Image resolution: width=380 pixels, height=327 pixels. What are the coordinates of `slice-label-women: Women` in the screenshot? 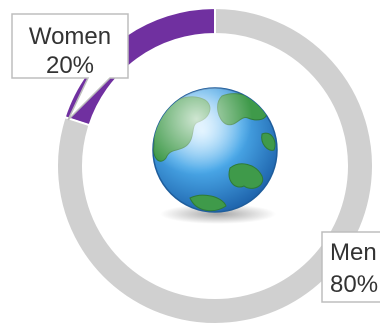 It's located at (70, 36).